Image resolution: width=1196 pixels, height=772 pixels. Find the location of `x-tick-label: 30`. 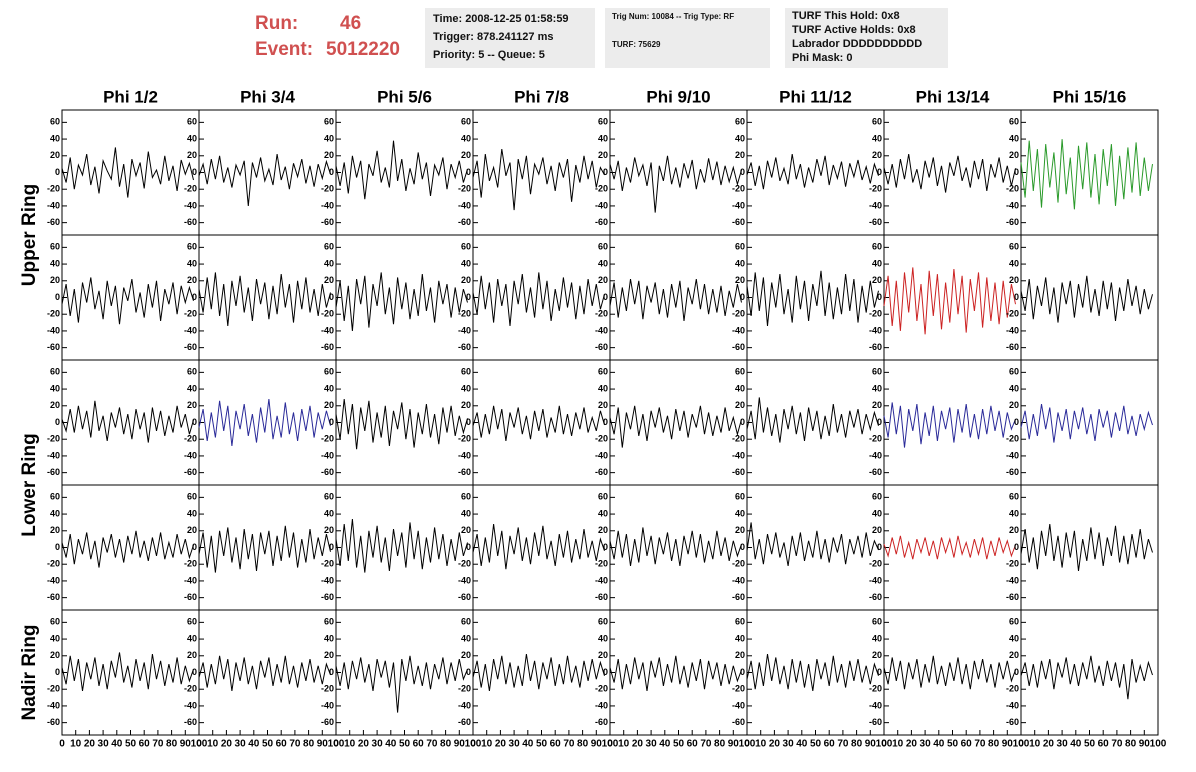

x-tick-label: 30 is located at coordinates (104, 744).